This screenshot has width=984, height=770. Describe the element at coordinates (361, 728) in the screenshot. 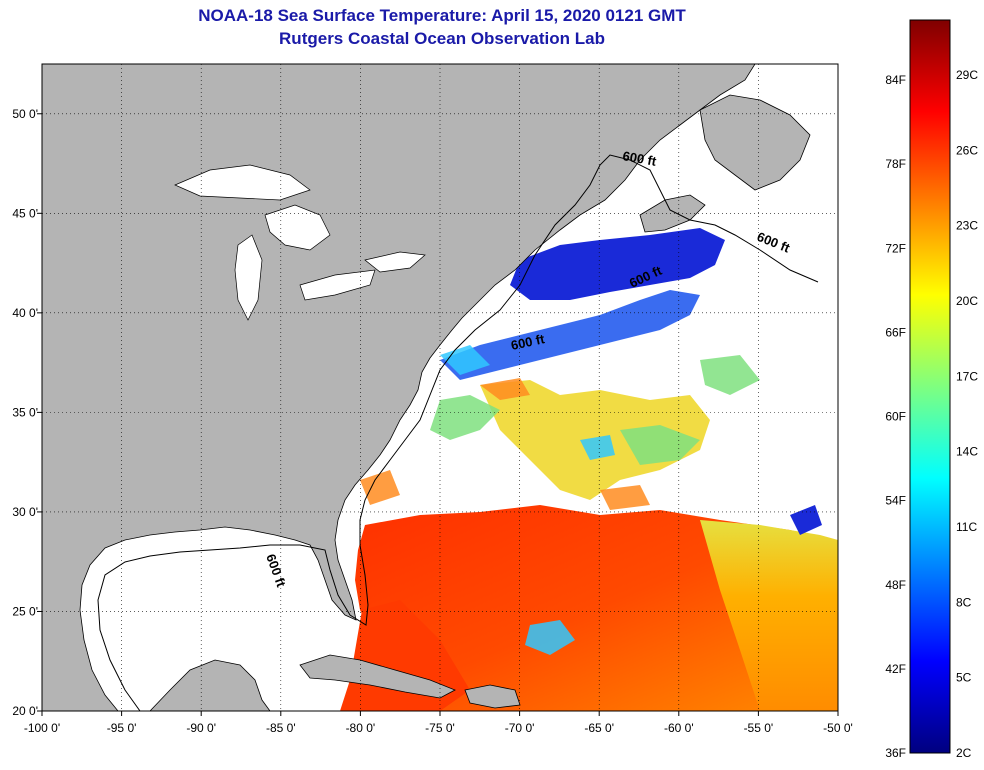

I see `lon-tick-label: -80 0'` at that location.